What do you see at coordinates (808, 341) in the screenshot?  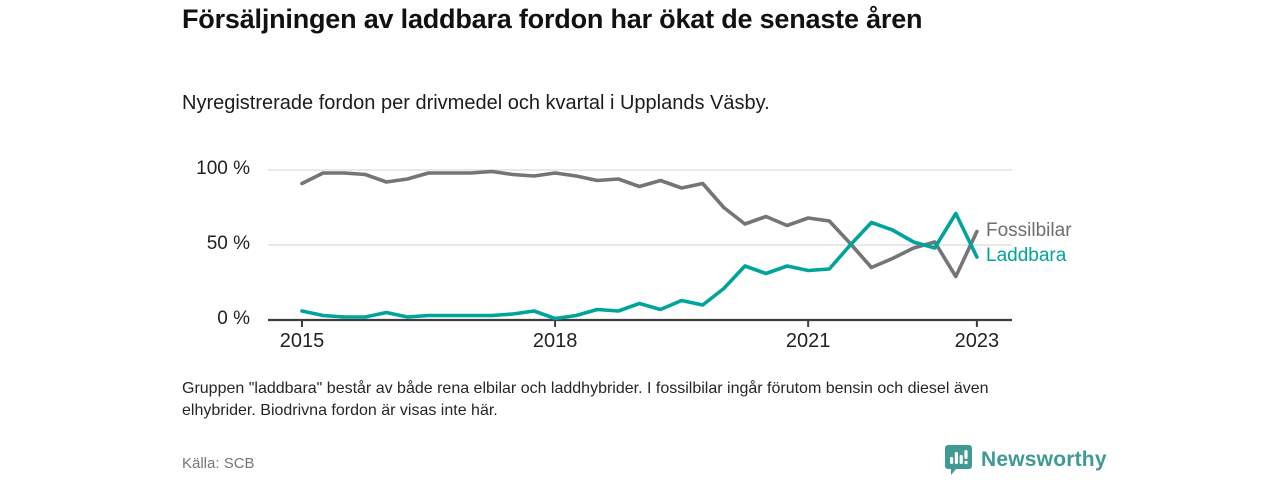 I see `x-tick-label-2021: 2021` at bounding box center [808, 341].